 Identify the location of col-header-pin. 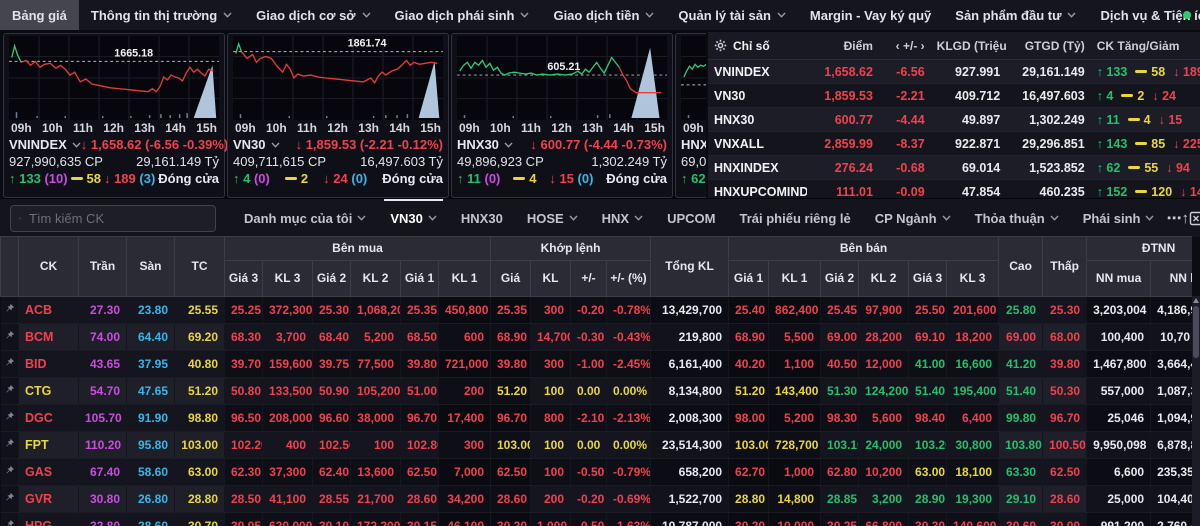
(9, 266).